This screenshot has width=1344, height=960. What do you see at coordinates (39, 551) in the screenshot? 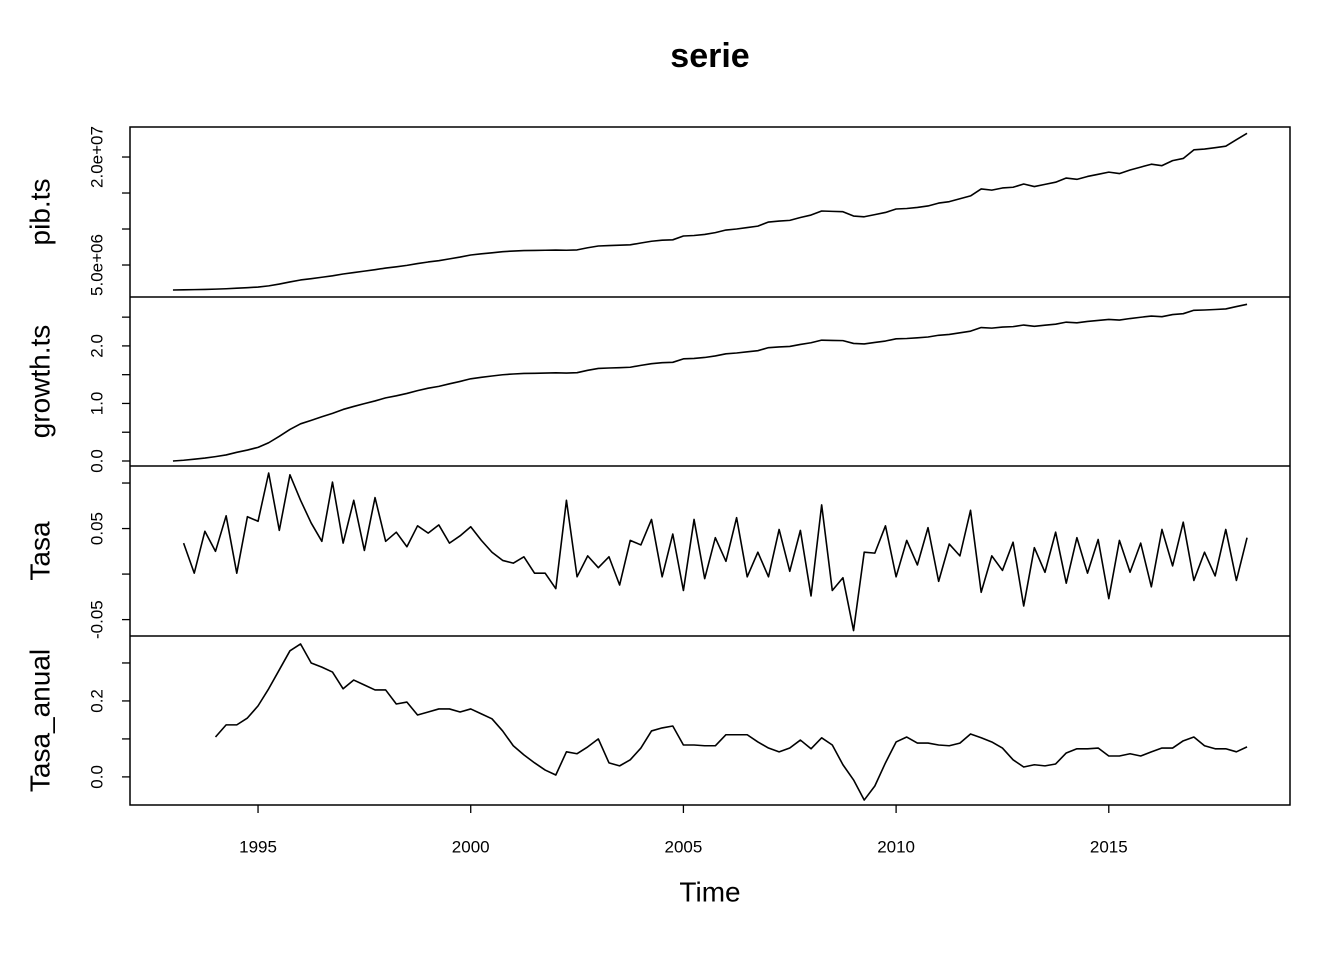
I see `y-axis-title: Tasa` at bounding box center [39, 551].